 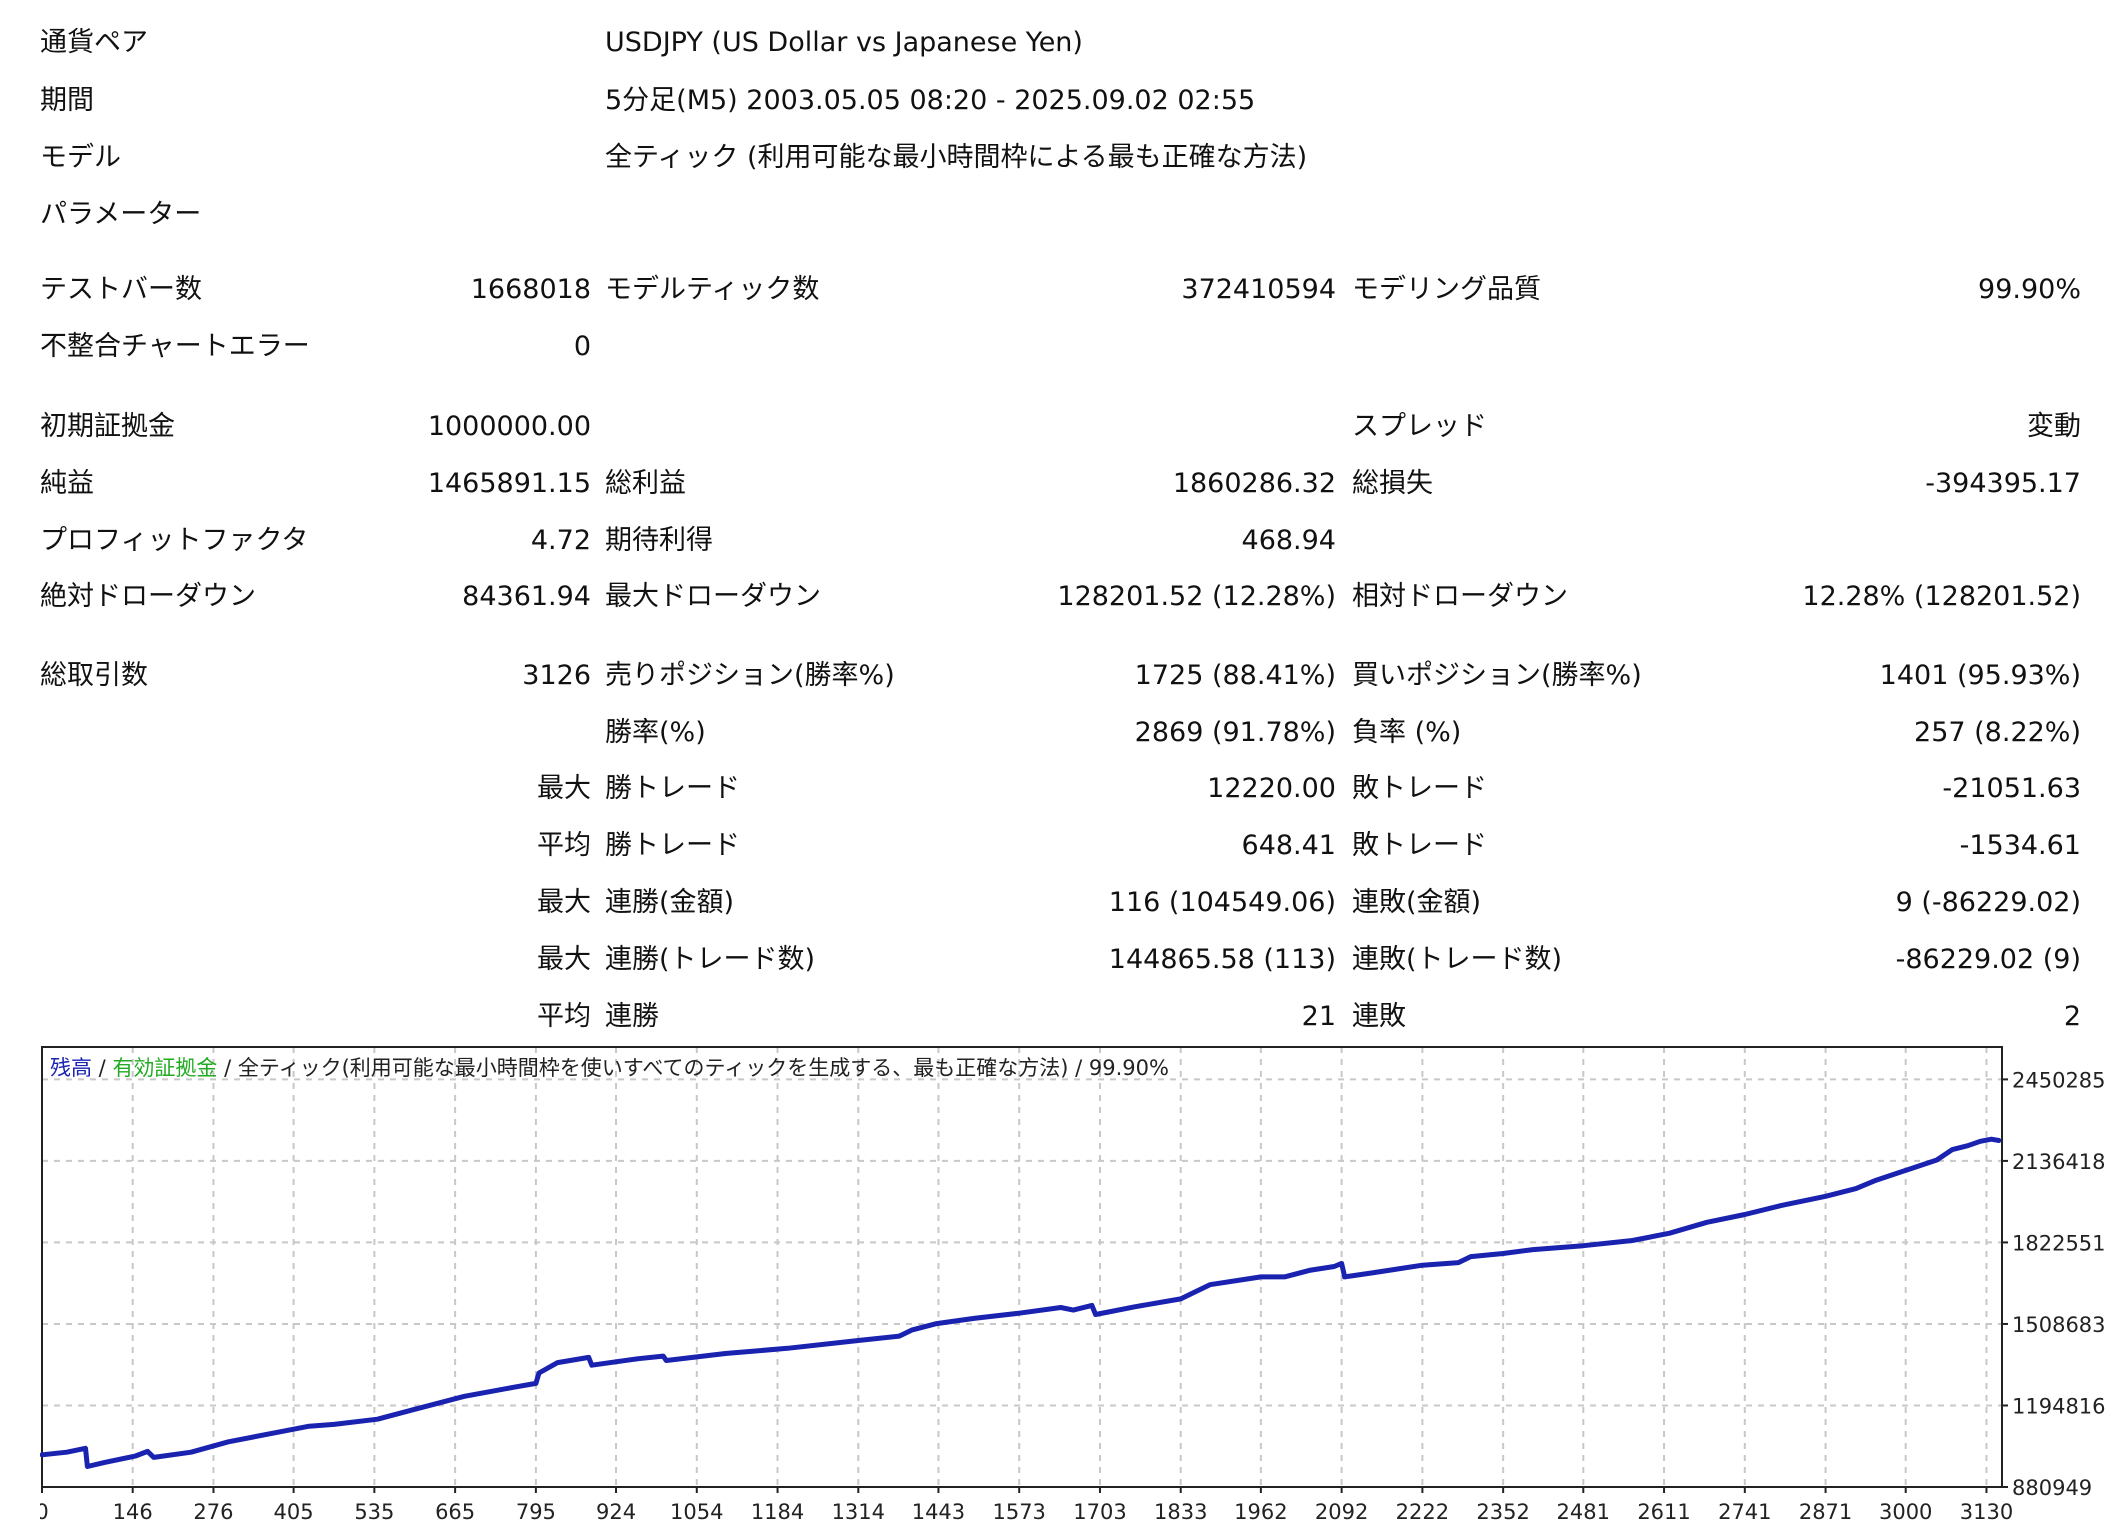 I want to click on stat-label: 期待利得, so click(x=659, y=540).